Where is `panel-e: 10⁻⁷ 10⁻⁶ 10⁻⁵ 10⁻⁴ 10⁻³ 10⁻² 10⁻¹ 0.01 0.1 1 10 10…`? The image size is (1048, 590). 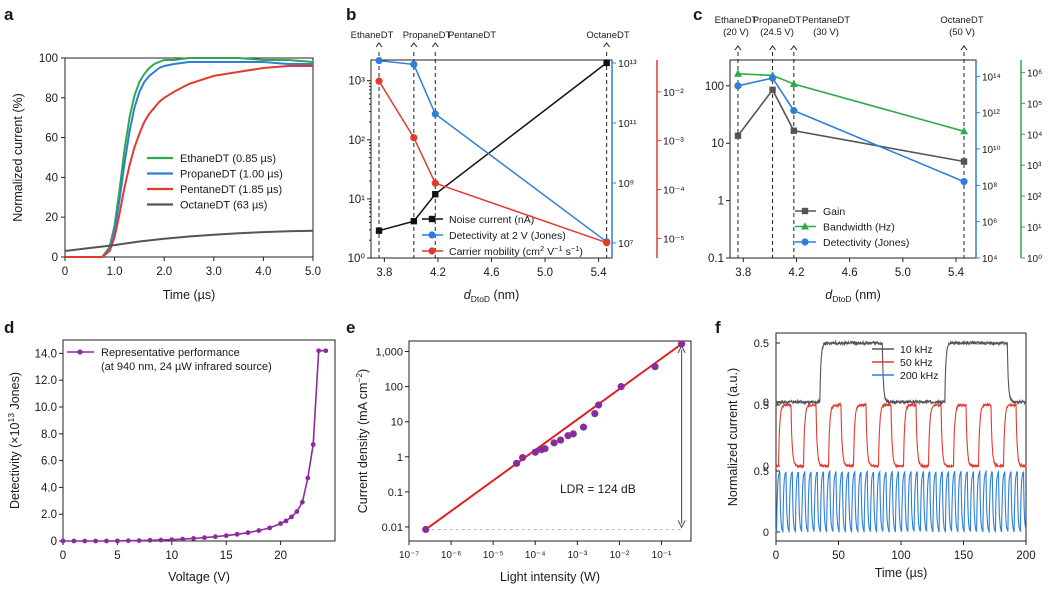 panel-e: 10⁻⁷ 10⁻⁶ 10⁻⁵ 10⁻⁴ 10⁻³ 10⁻² 10⁻¹ 0.01 0.1 1 10 10… is located at coordinates (523, 462).